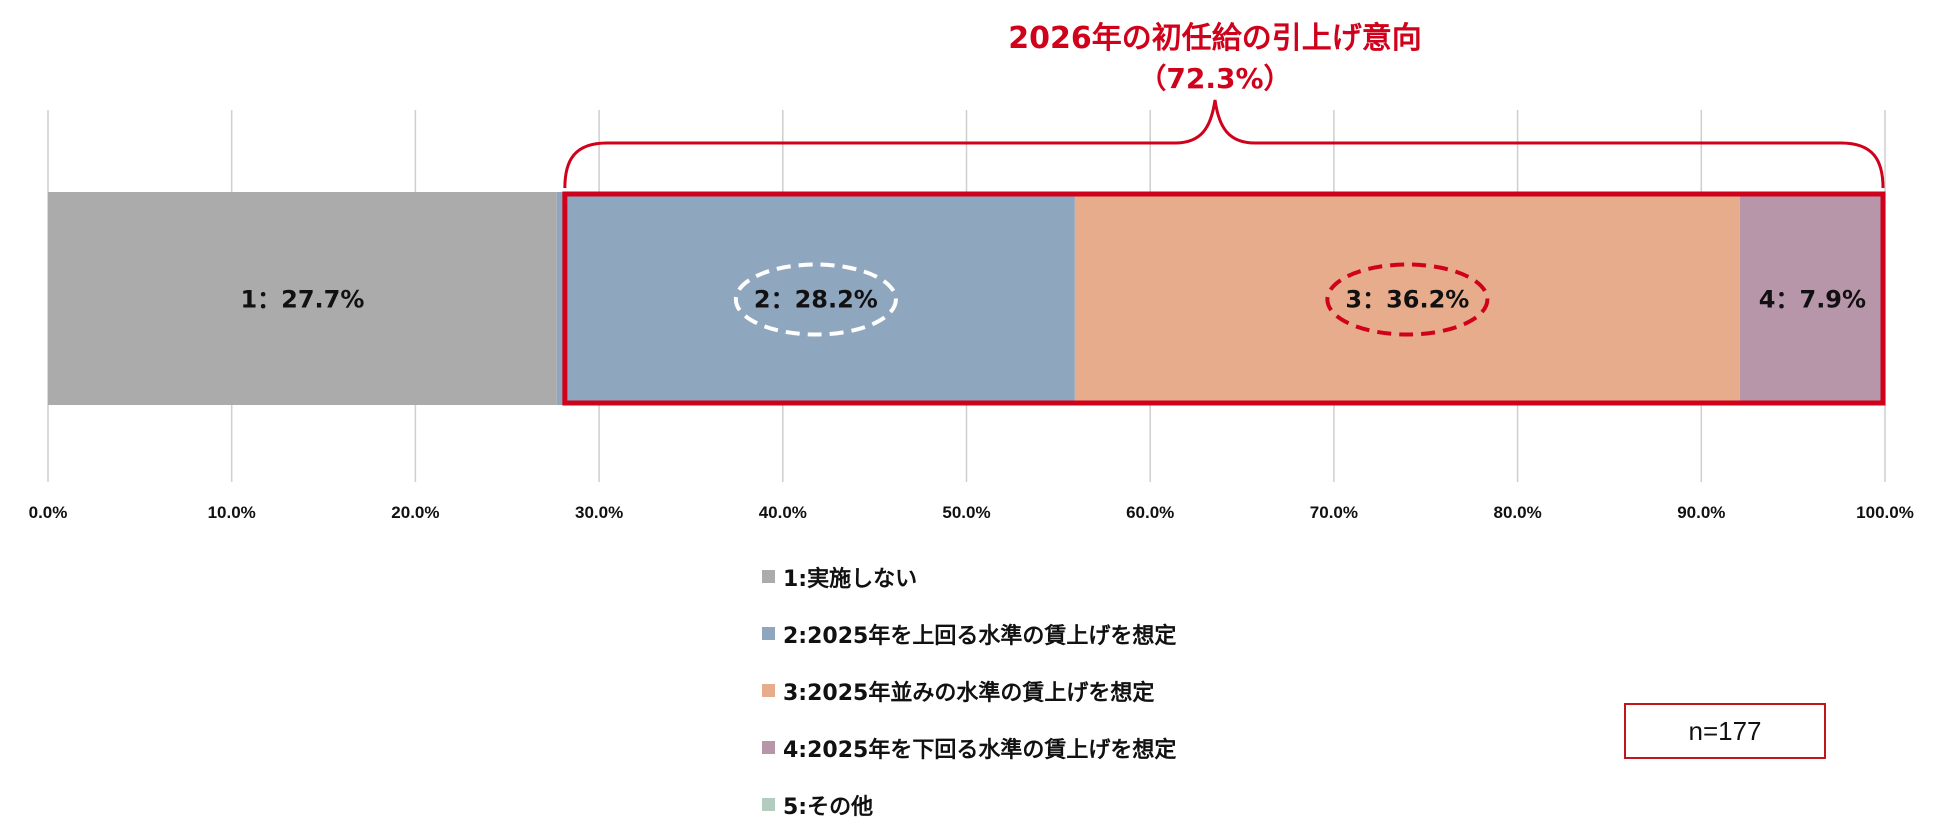 This screenshot has width=1950, height=835. I want to click on x-tick-label: 100.0%, so click(1885, 512).